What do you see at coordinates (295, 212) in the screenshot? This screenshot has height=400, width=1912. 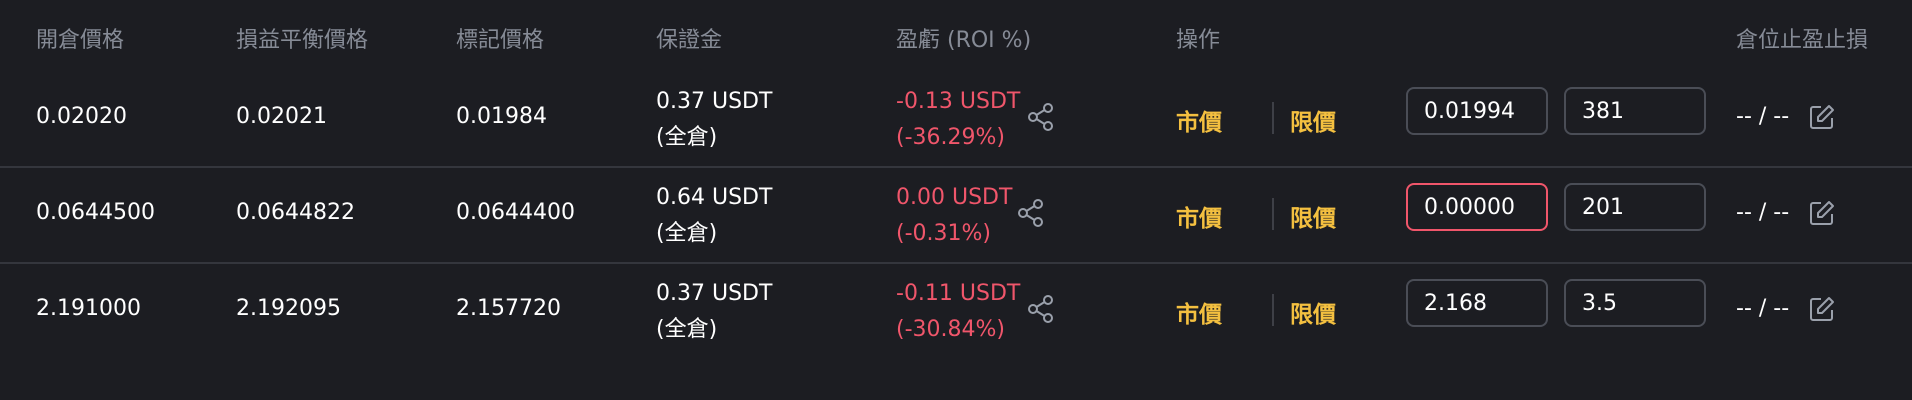 I see `breakeven-price-value: 0.0644822` at bounding box center [295, 212].